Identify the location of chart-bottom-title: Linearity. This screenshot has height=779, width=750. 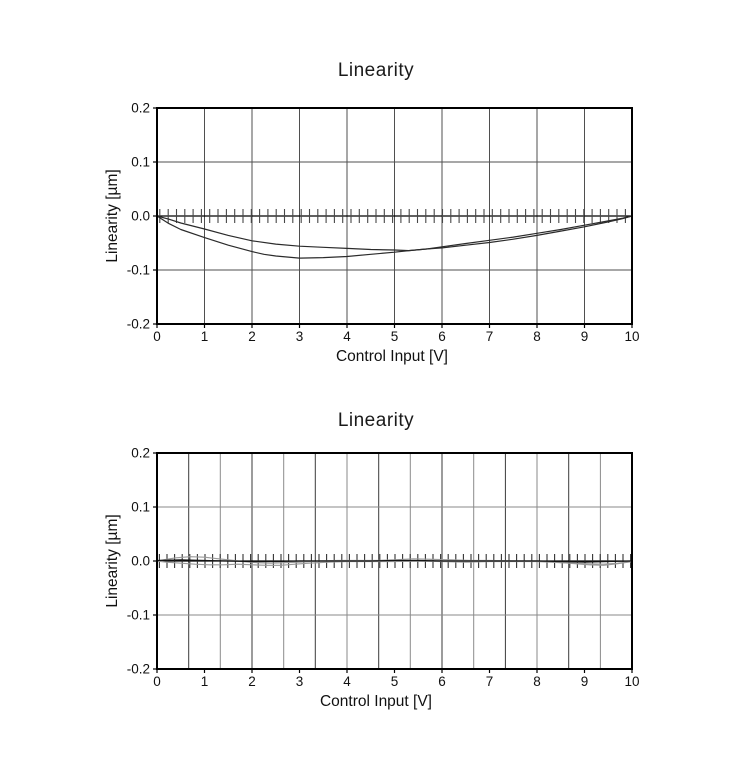
(376, 420).